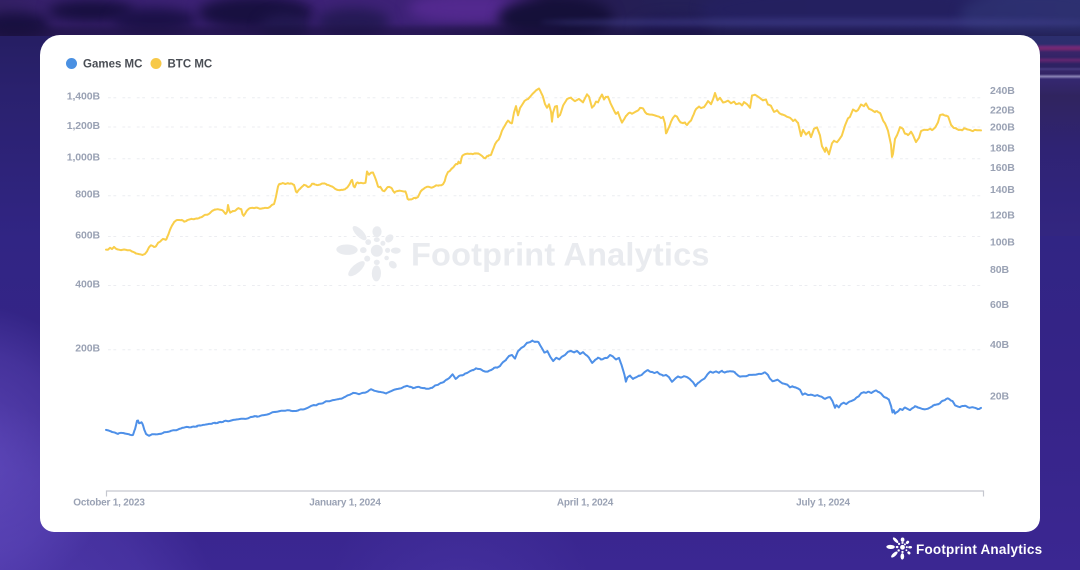 This screenshot has width=1080, height=570. Describe the element at coordinates (1002, 168) in the screenshot. I see `svg-text: 160B` at that location.